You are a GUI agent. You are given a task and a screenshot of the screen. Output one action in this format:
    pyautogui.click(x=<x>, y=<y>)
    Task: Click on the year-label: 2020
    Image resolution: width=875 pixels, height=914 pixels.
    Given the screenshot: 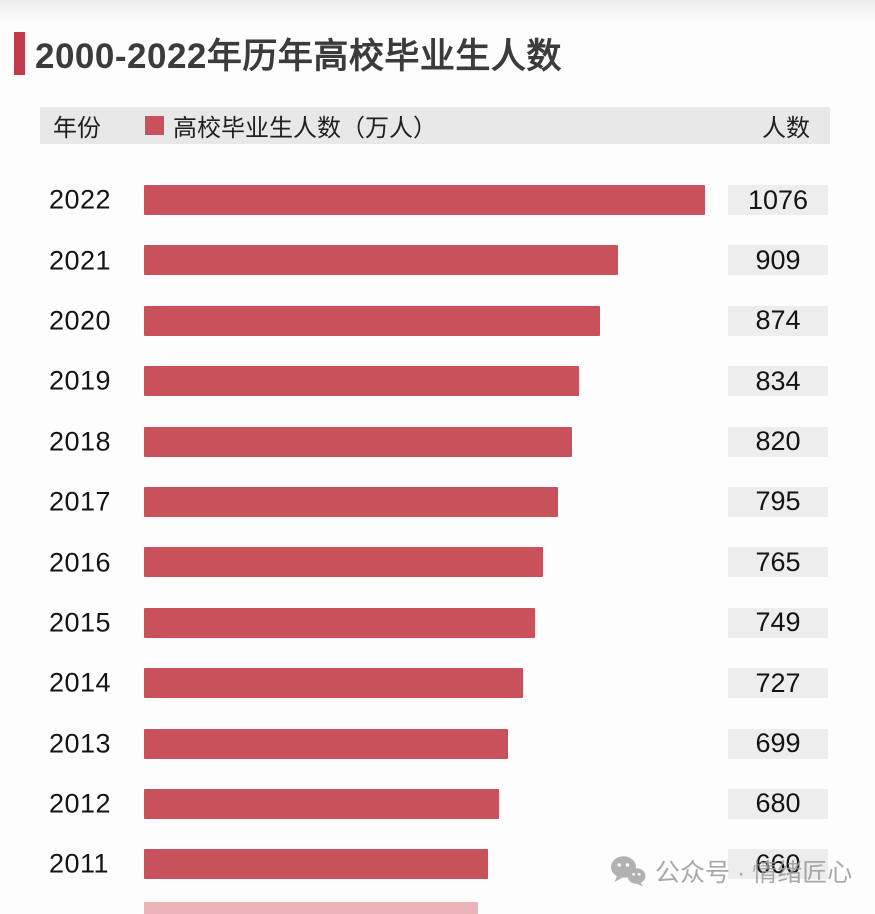 What is the action you would take?
    pyautogui.click(x=80, y=320)
    